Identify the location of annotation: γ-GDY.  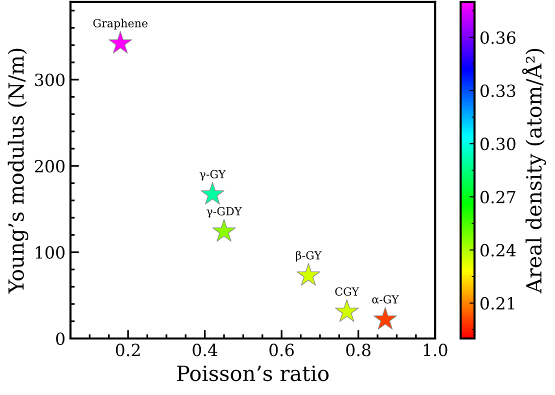
(224, 212).